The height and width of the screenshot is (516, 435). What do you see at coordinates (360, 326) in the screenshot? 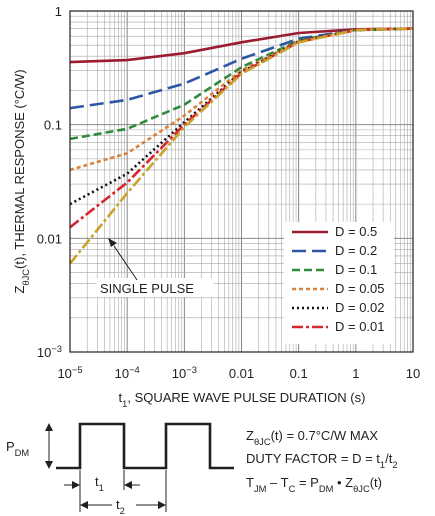
I see `legend-label: D = 0.01` at bounding box center [360, 326].